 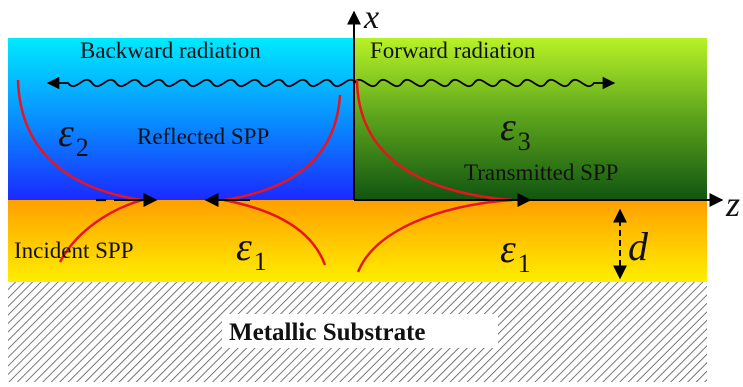 I want to click on substrate-label-background, so click(x=360, y=331).